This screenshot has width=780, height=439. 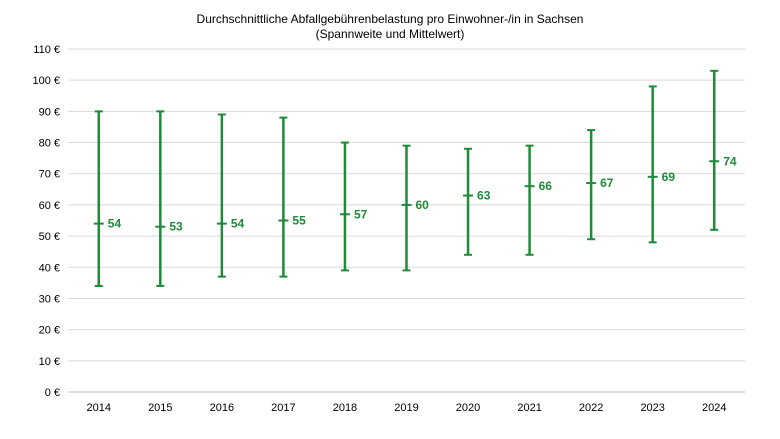 I want to click on y-tick-label: 10 €, so click(x=49, y=362).